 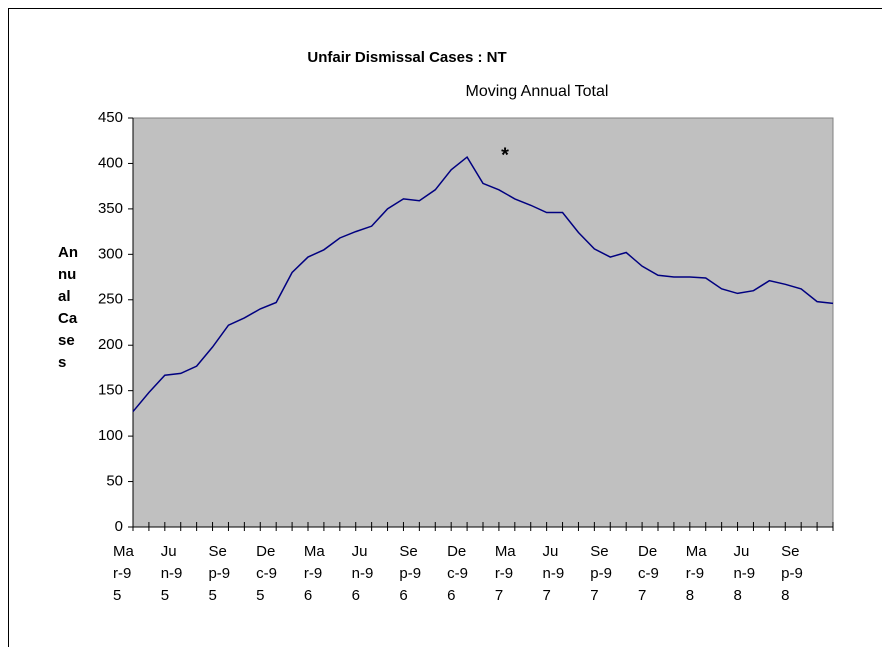 I want to click on x-tick-label: Dec-97, so click(x=648, y=573).